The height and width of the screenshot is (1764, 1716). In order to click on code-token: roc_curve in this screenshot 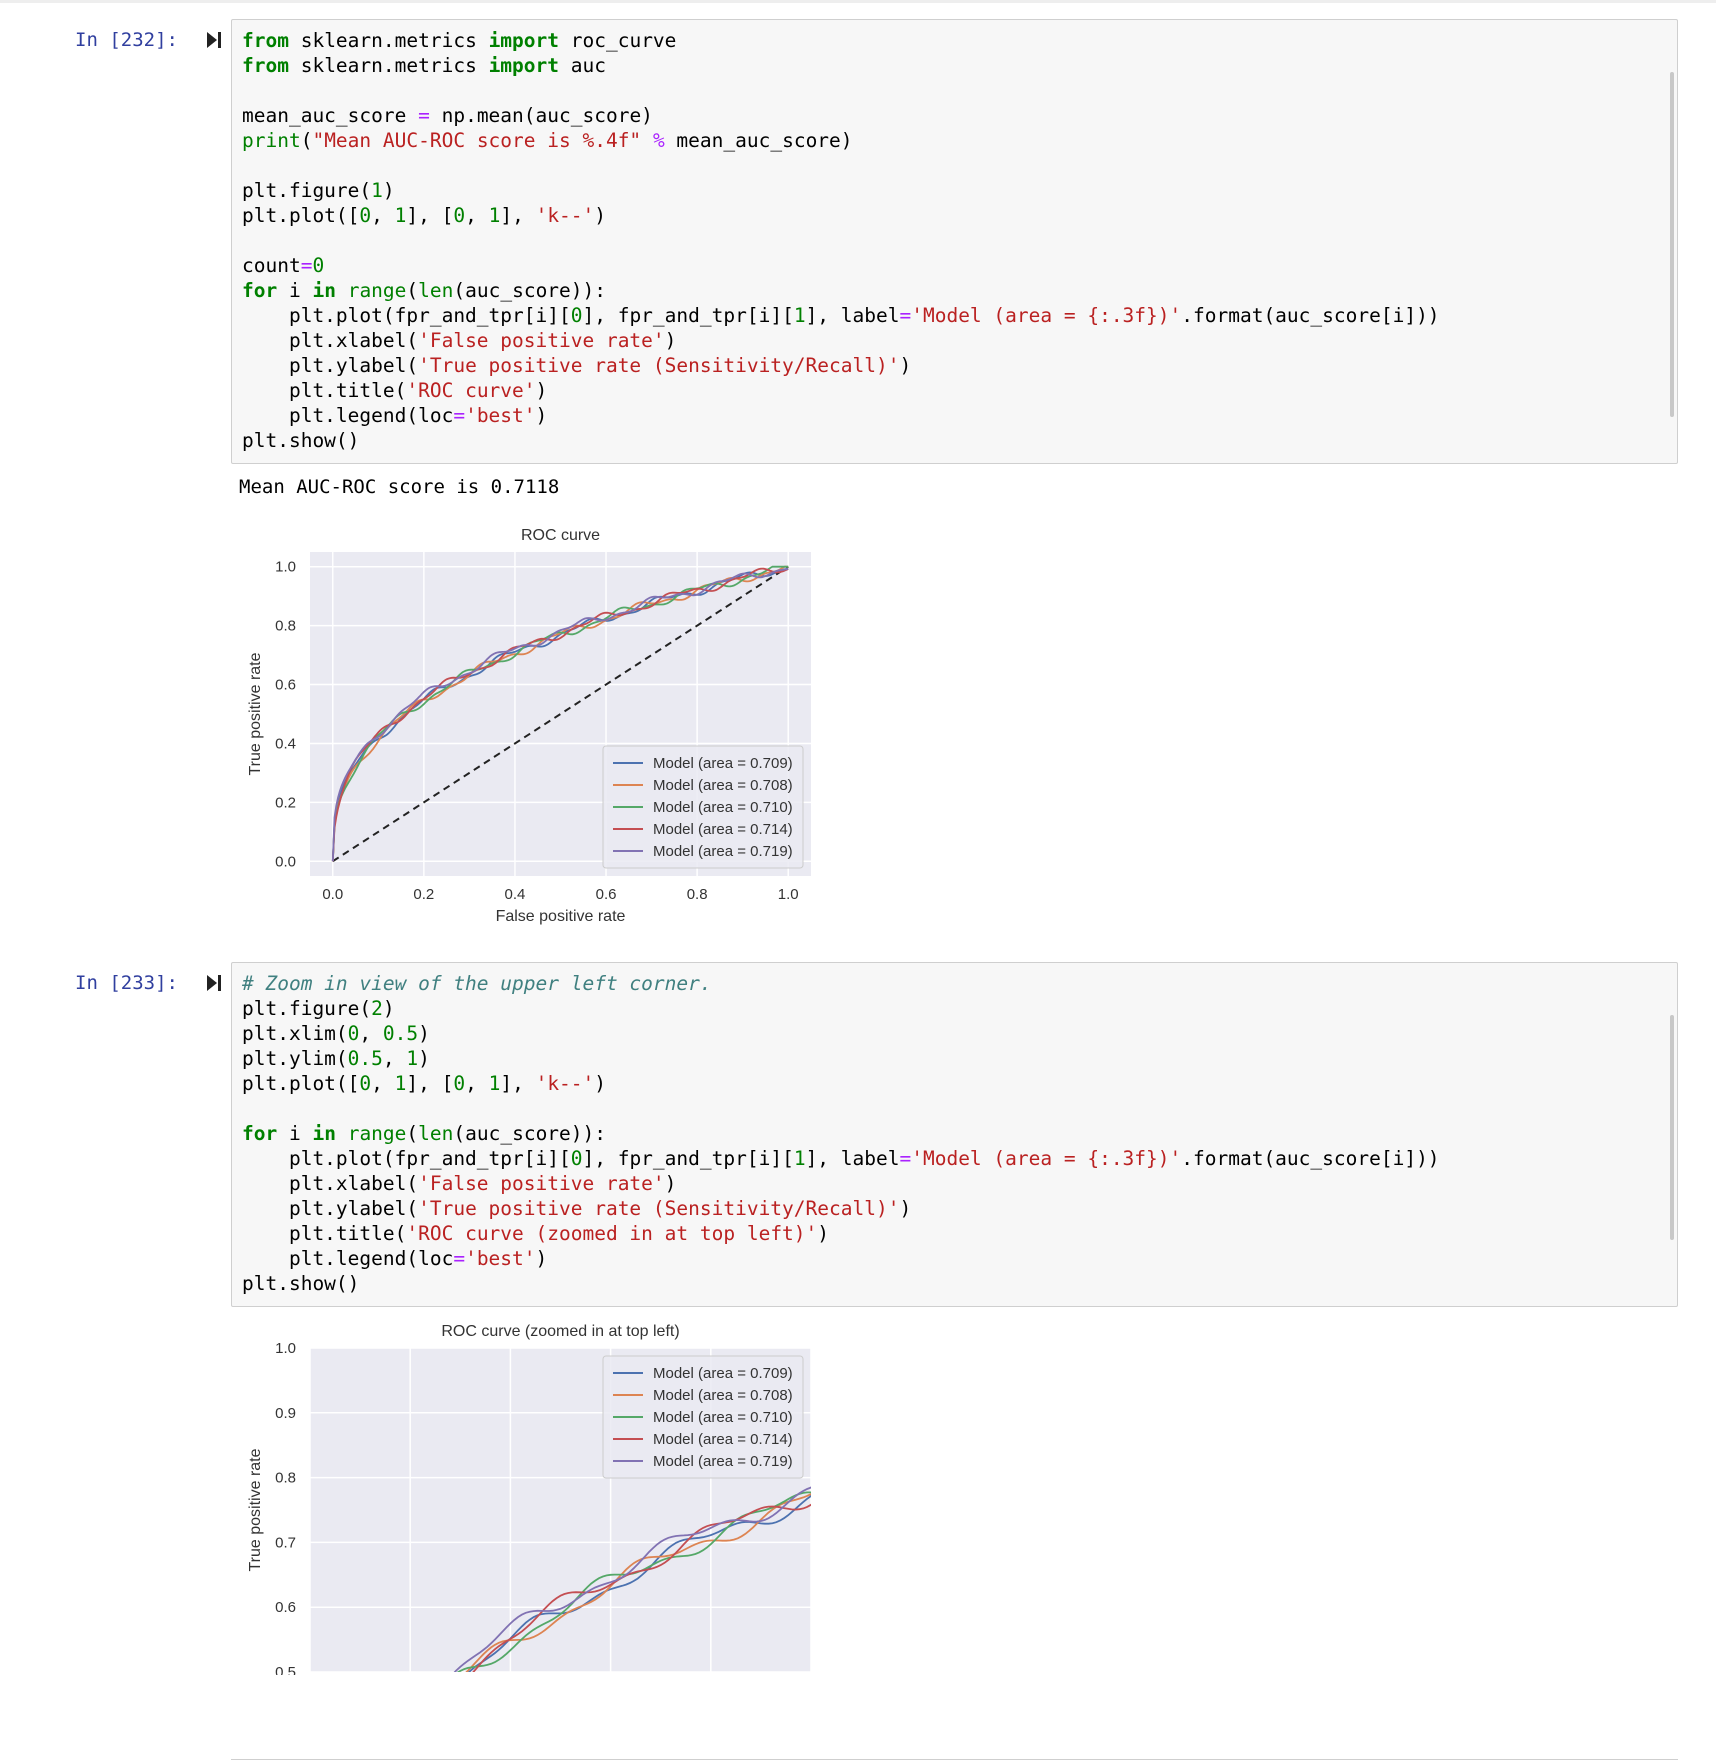, I will do `click(618, 40)`.